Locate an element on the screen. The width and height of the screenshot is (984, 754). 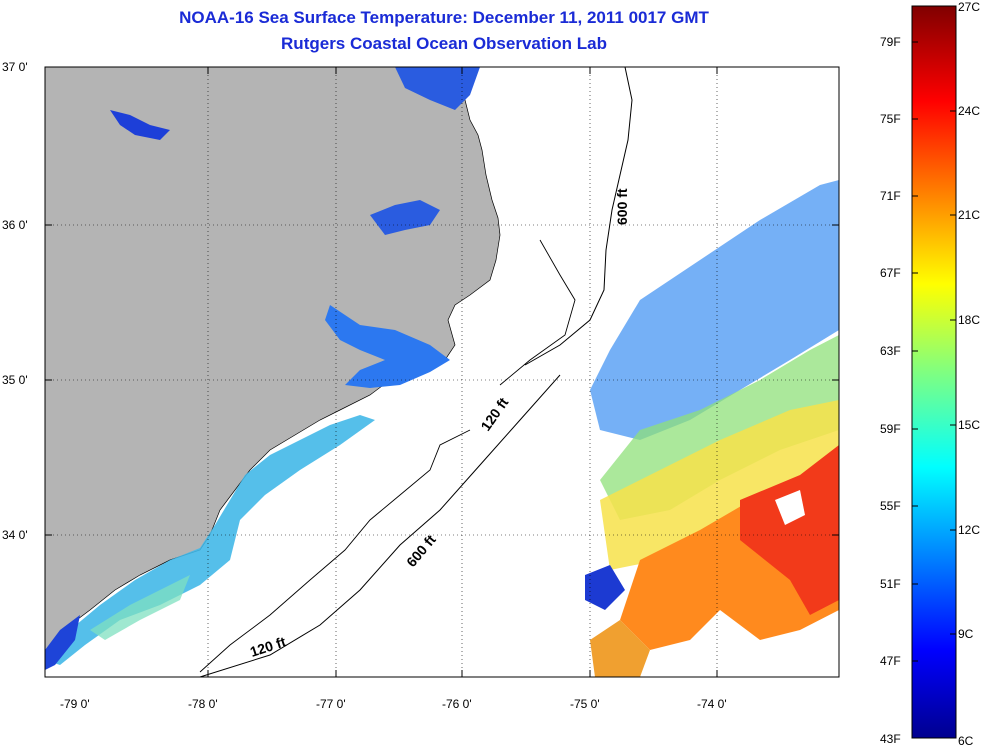
northern-lagoon is located at coordinates (140, 125).